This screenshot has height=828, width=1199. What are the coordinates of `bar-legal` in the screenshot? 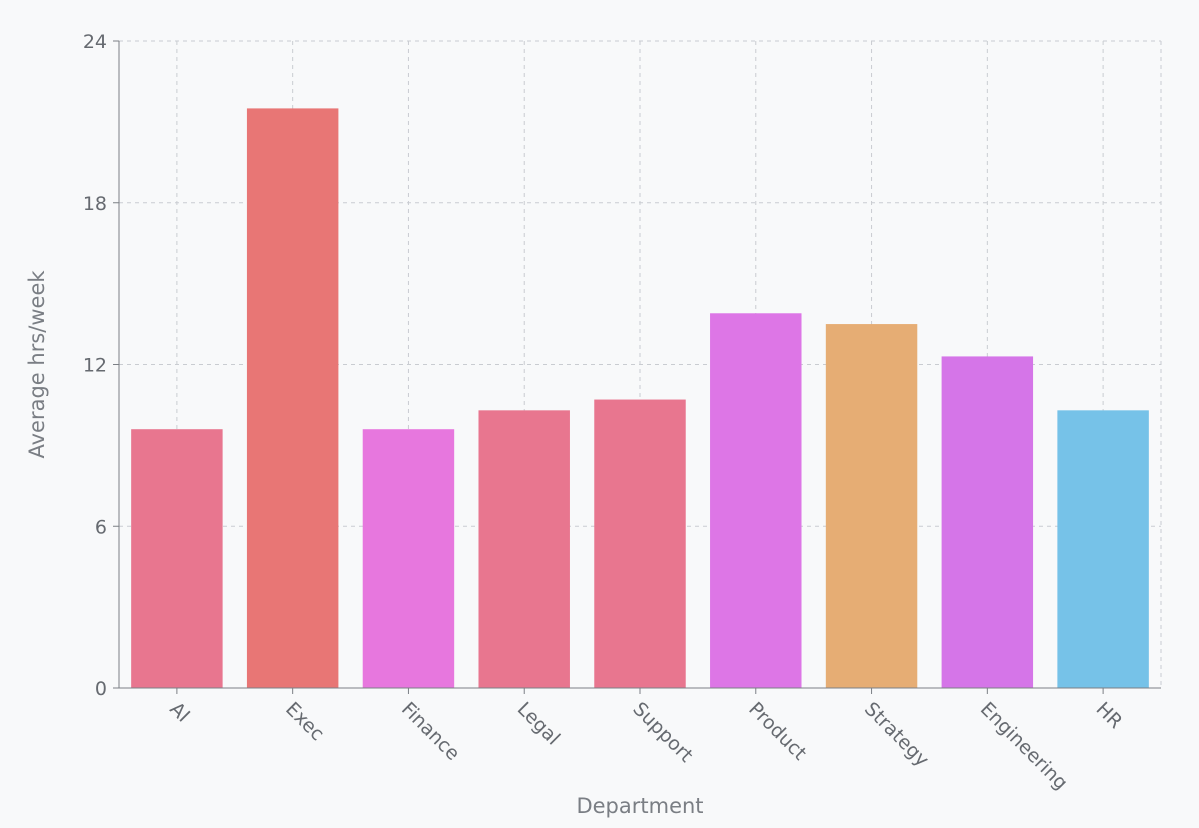 It's located at (524, 549).